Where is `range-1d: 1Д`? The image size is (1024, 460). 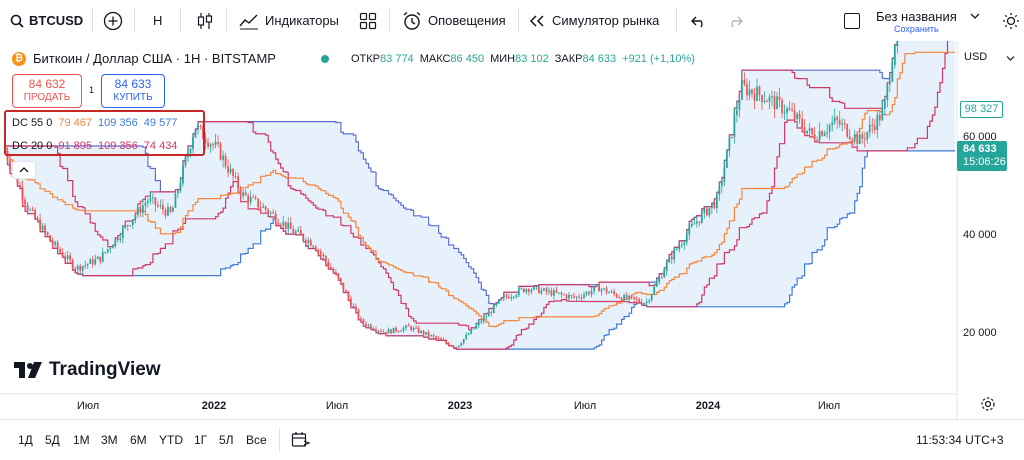
range-1d: 1Д is located at coordinates (25, 440).